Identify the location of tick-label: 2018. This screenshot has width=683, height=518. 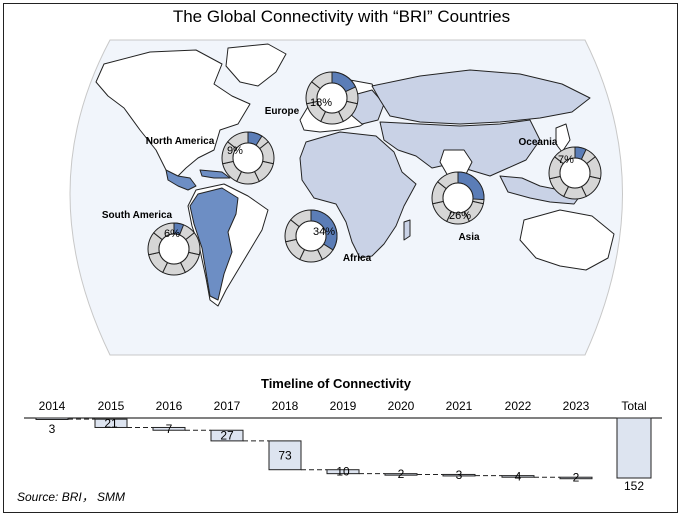
(285, 406).